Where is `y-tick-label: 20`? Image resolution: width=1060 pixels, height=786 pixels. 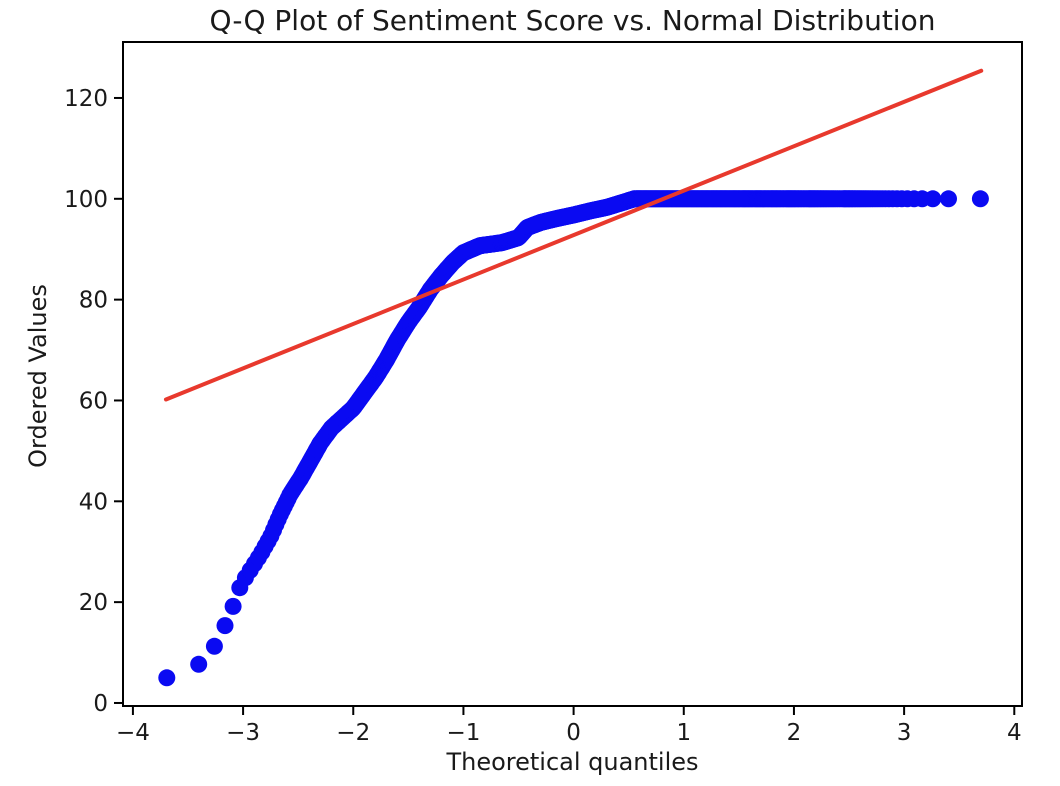
y-tick-label: 20 is located at coordinates (93, 603).